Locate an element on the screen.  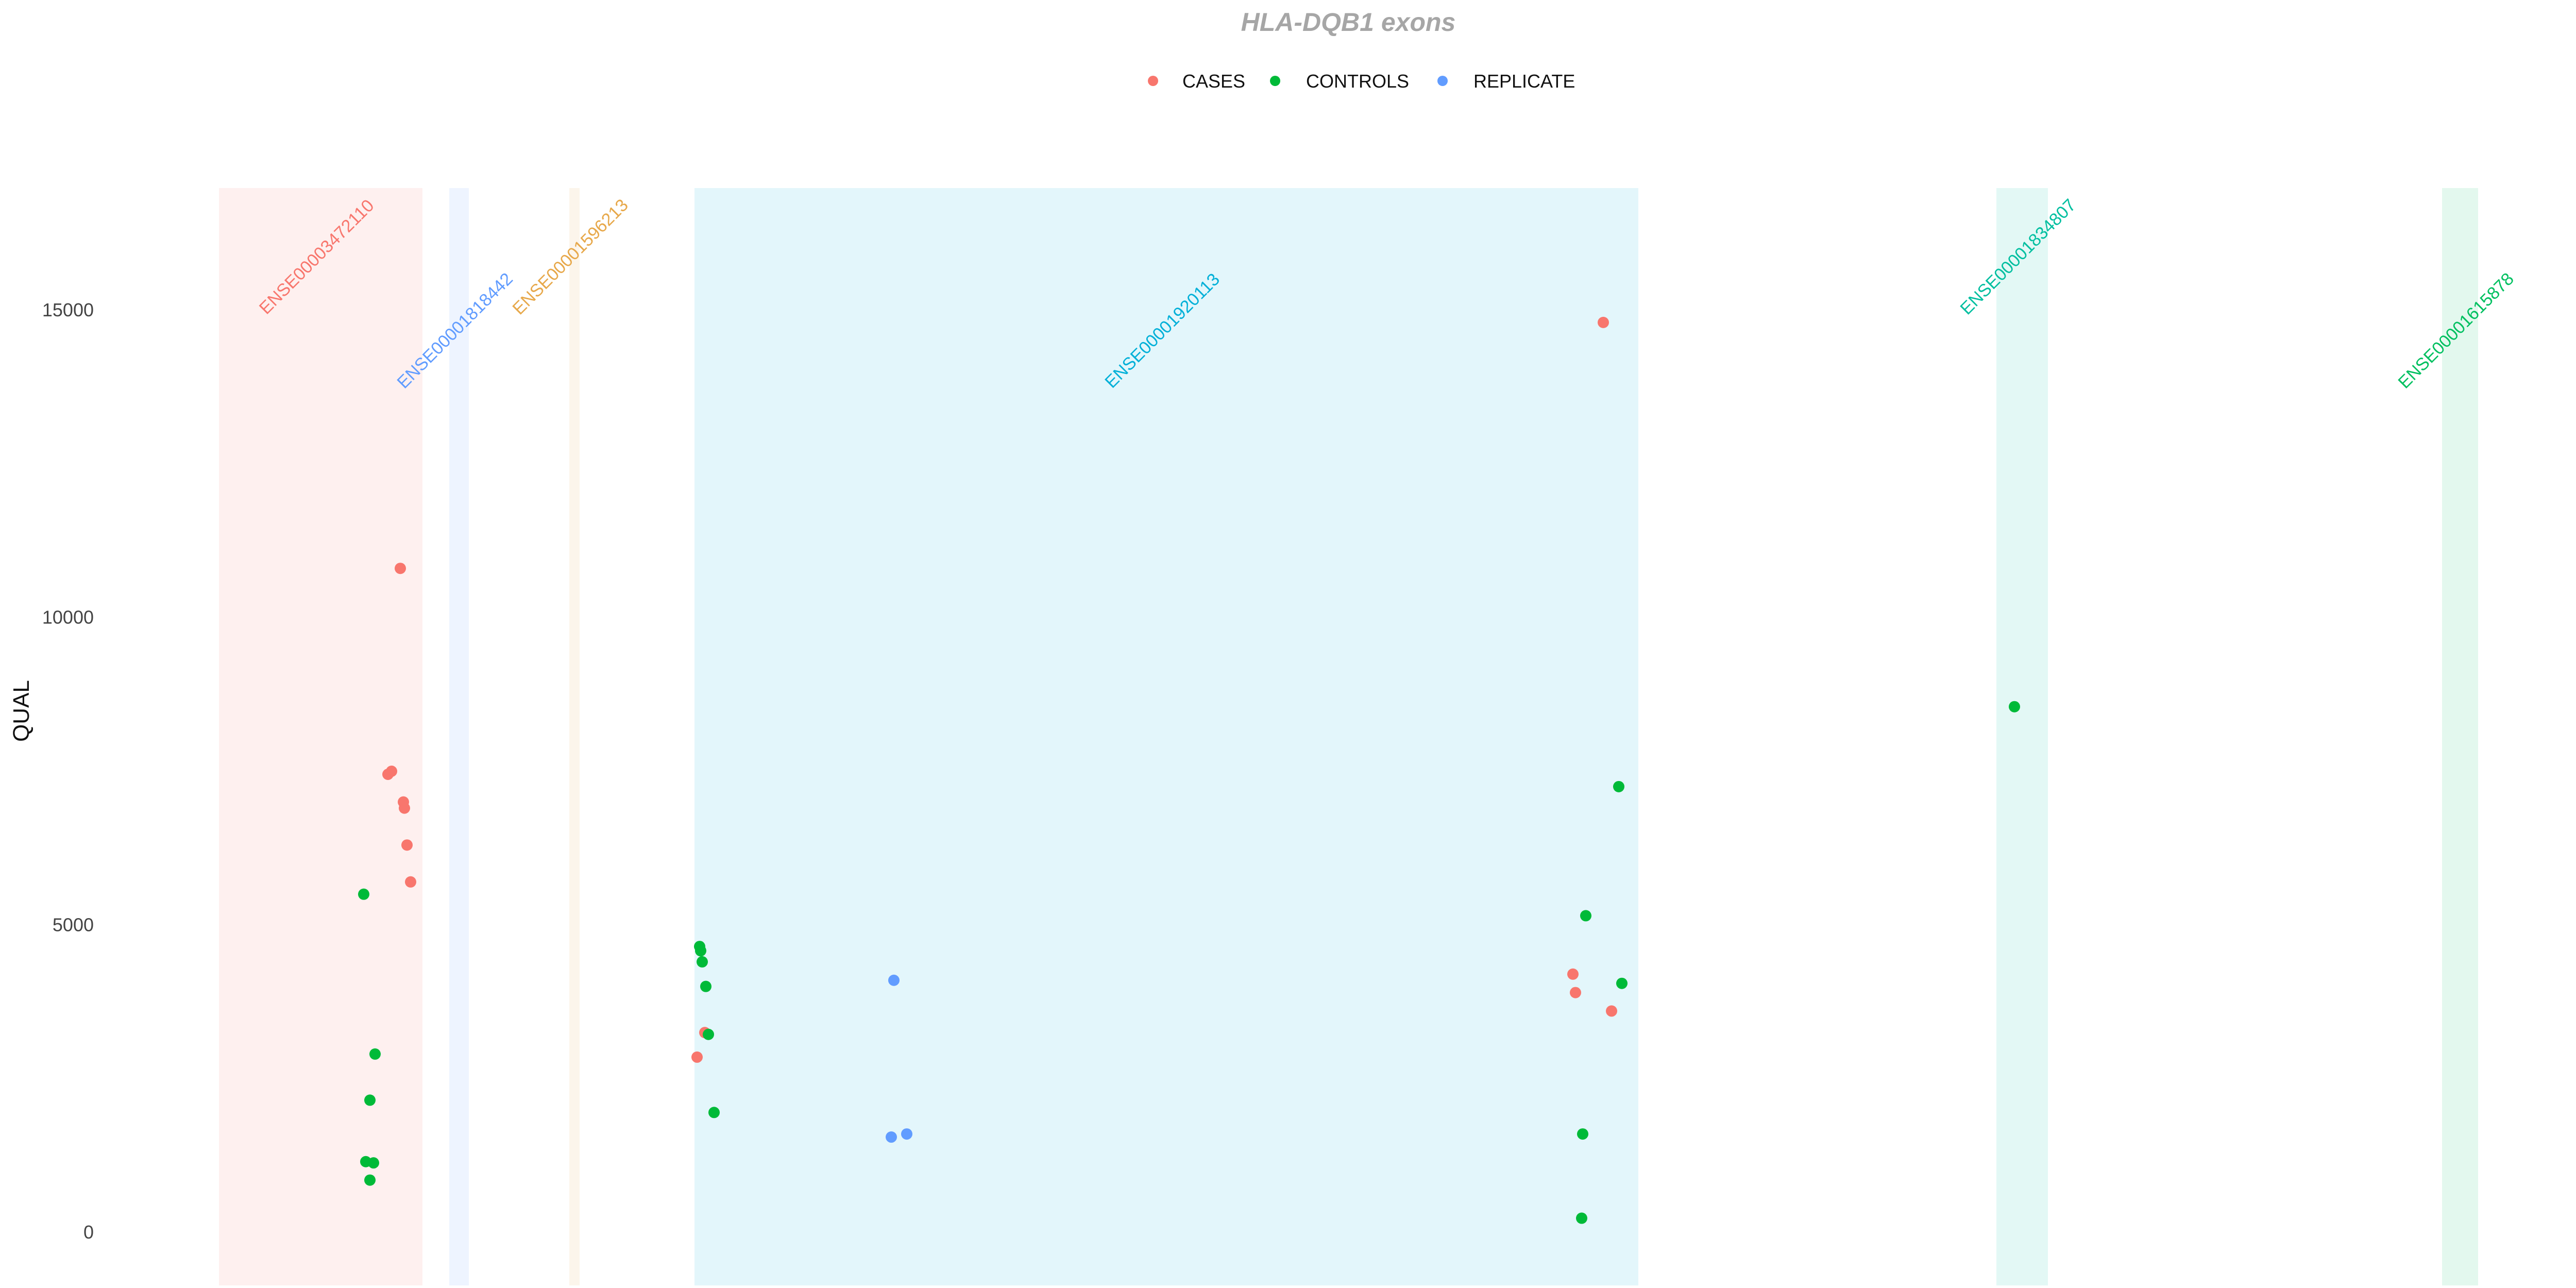
y-axis-title: QUAL is located at coordinates (21, 711).